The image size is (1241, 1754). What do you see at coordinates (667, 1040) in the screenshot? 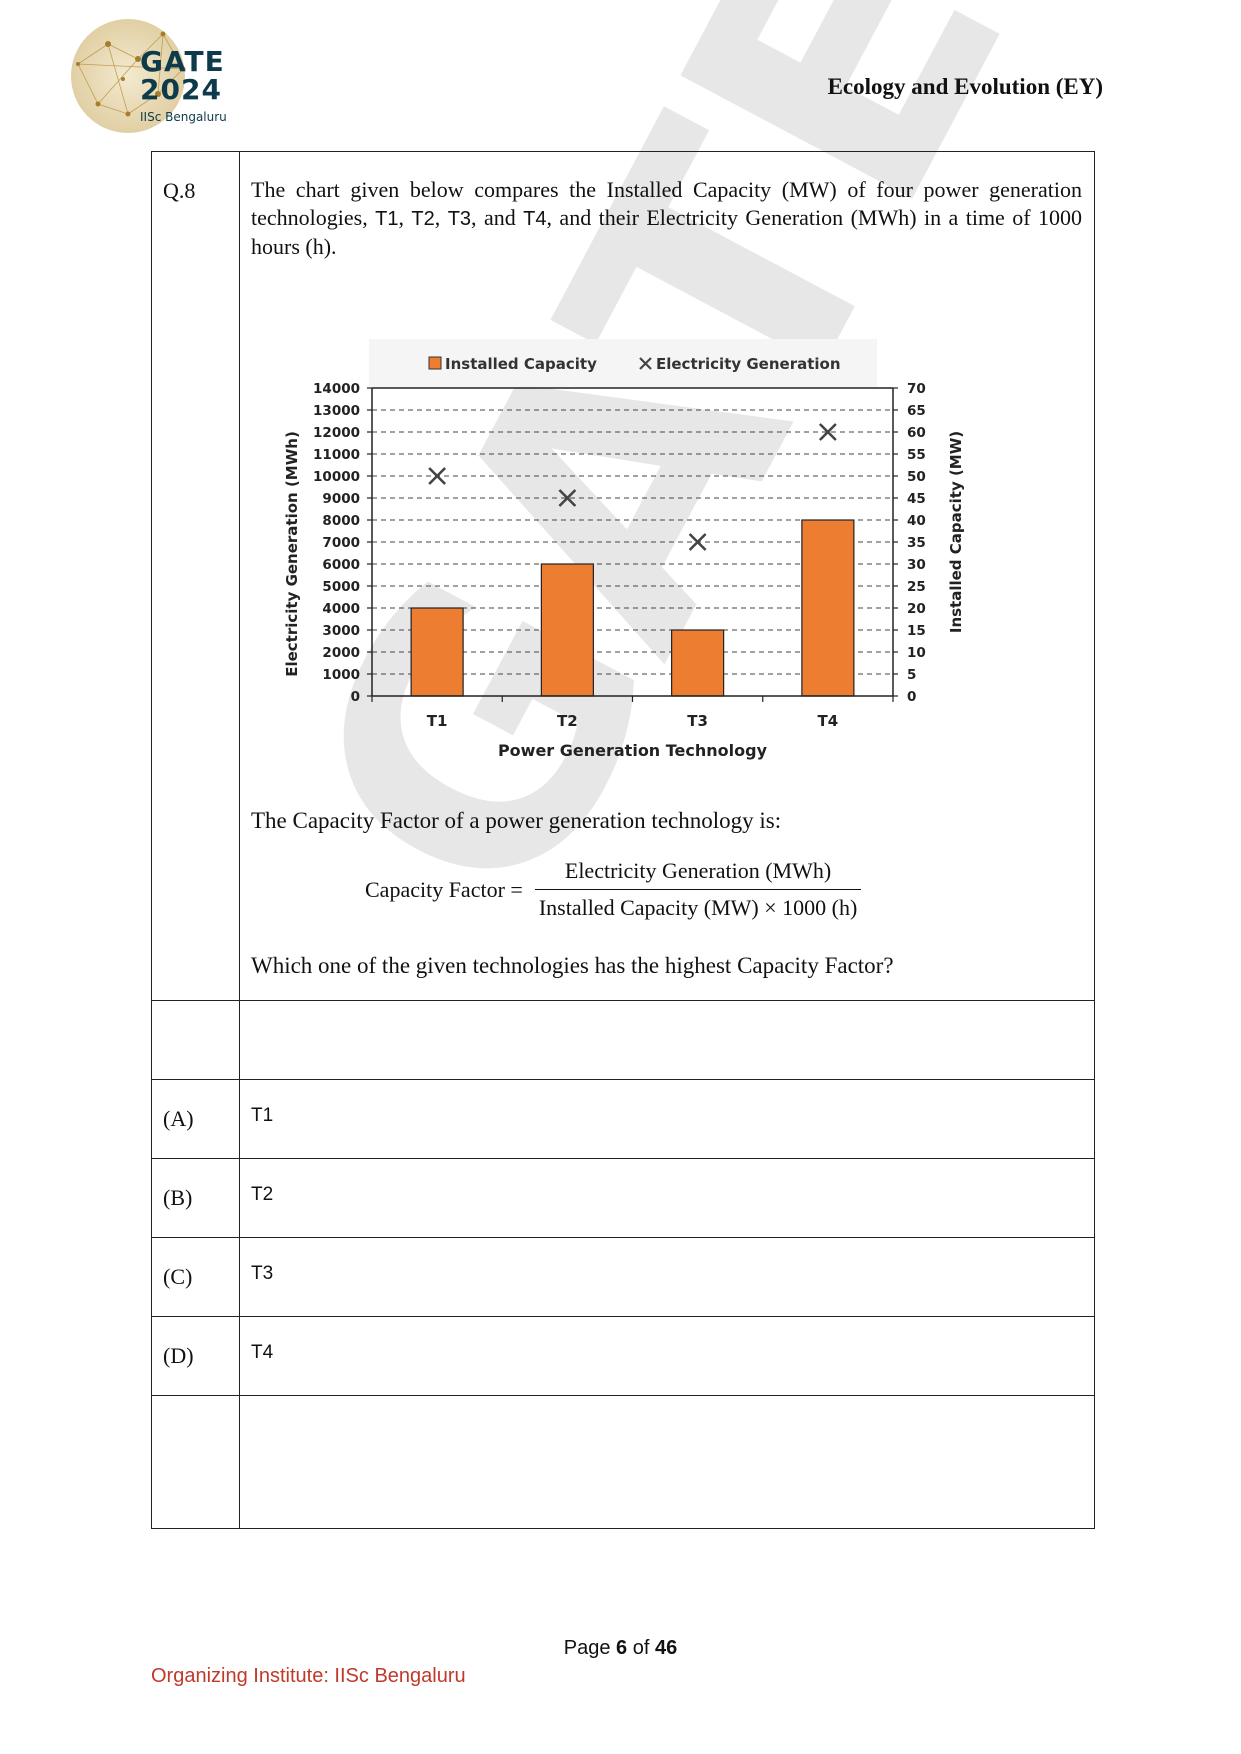
I see `blank-cell-right` at bounding box center [667, 1040].